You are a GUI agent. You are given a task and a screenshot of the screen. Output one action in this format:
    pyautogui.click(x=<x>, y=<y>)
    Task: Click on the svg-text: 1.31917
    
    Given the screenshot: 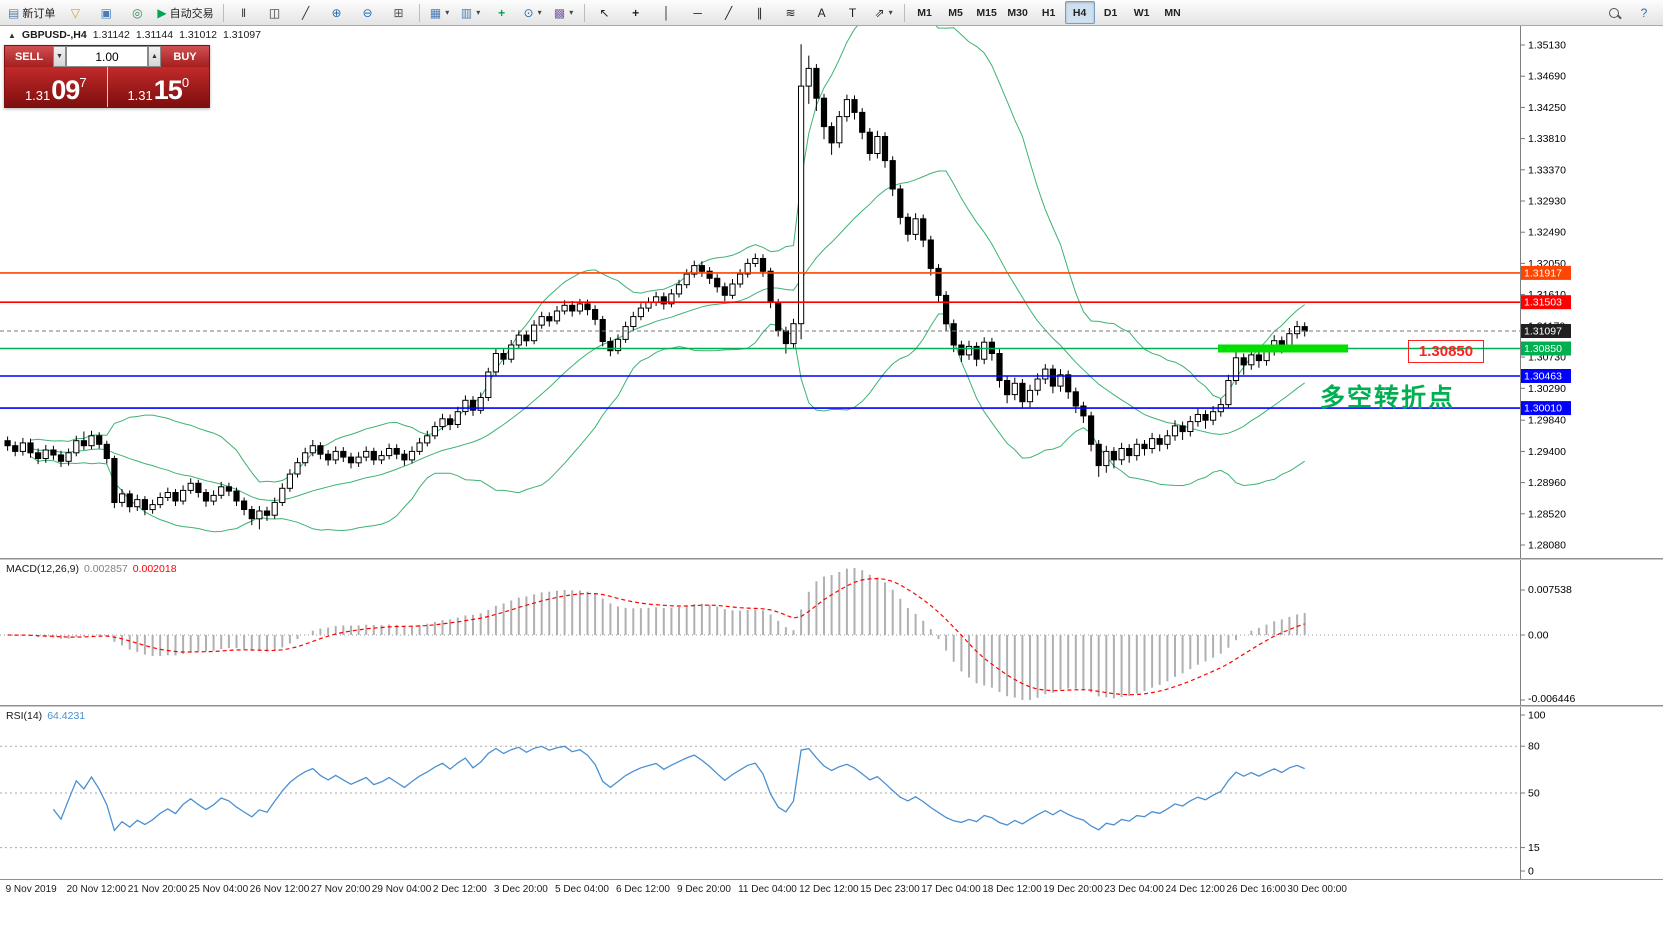 What is the action you would take?
    pyautogui.click(x=1543, y=273)
    